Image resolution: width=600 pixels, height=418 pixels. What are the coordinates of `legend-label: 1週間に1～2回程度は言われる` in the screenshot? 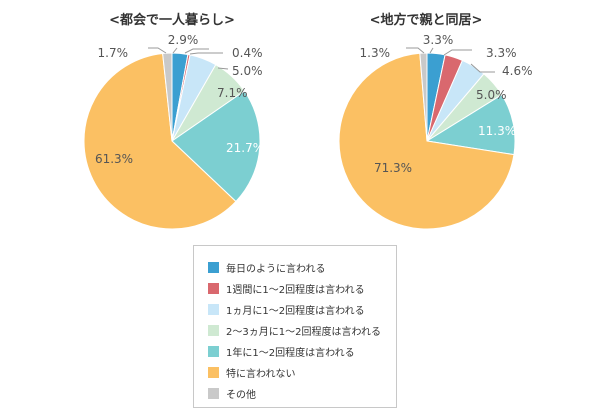 It's located at (295, 290).